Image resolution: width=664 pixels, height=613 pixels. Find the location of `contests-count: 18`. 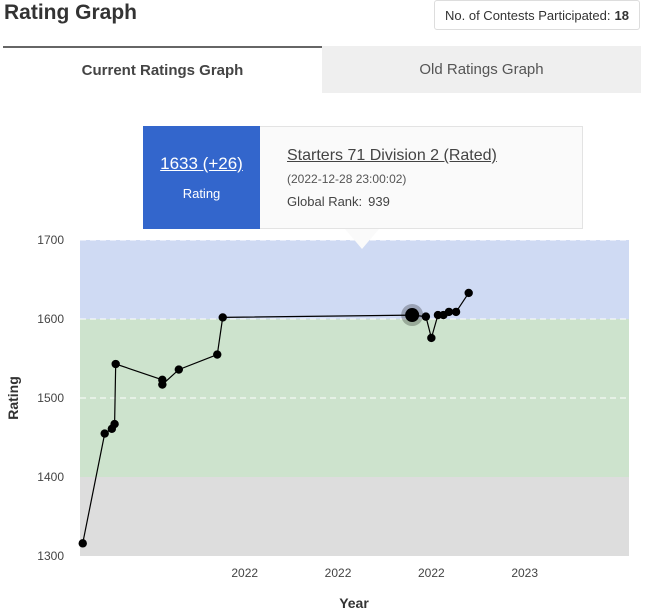

contests-count: 18 is located at coordinates (621, 15).